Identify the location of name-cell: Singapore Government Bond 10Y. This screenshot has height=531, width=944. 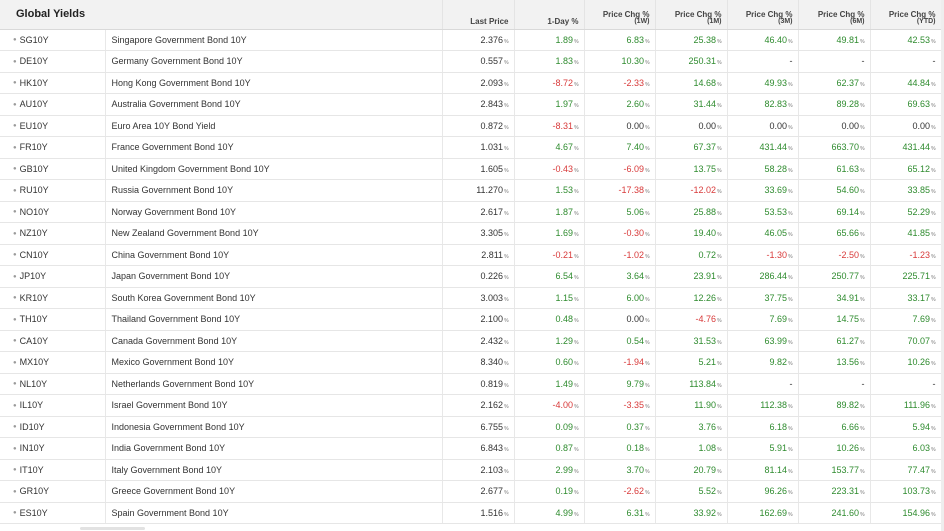
(274, 40).